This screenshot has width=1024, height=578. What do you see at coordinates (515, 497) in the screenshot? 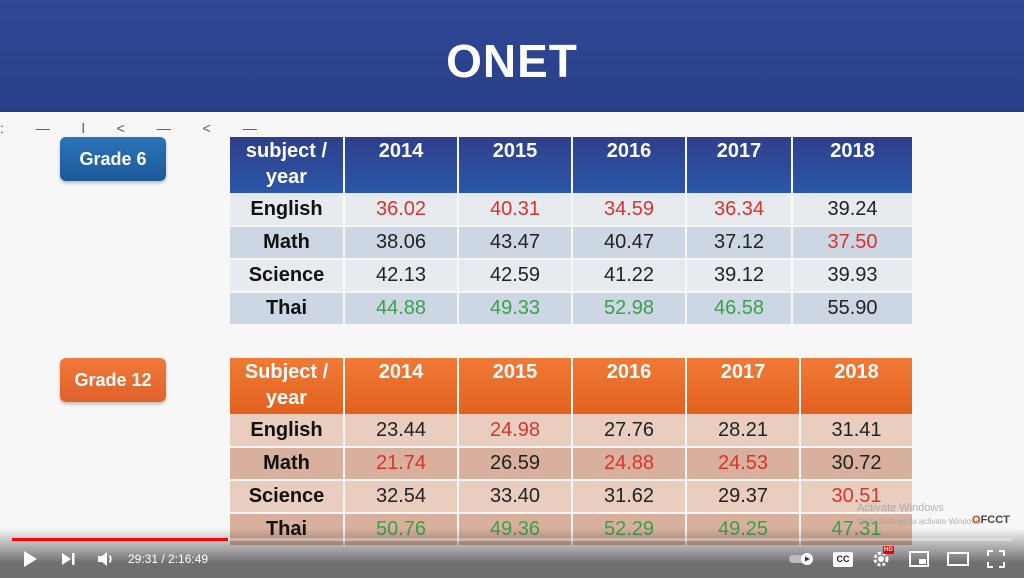
I see `score-cell: 33.40` at bounding box center [515, 497].